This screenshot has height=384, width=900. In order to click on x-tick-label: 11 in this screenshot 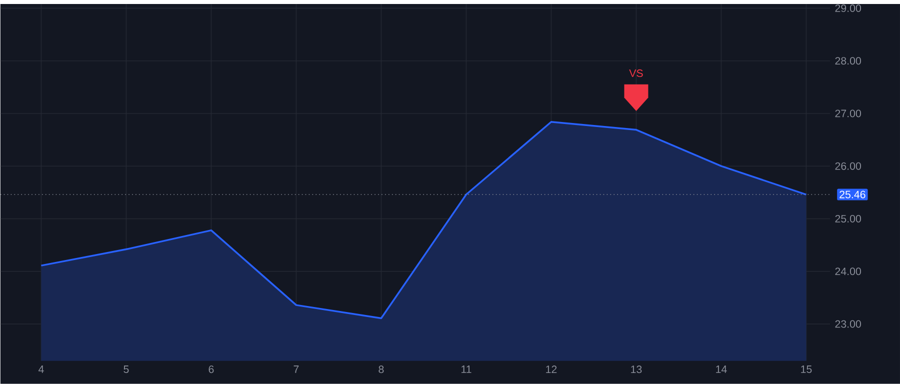, I will do `click(467, 369)`.